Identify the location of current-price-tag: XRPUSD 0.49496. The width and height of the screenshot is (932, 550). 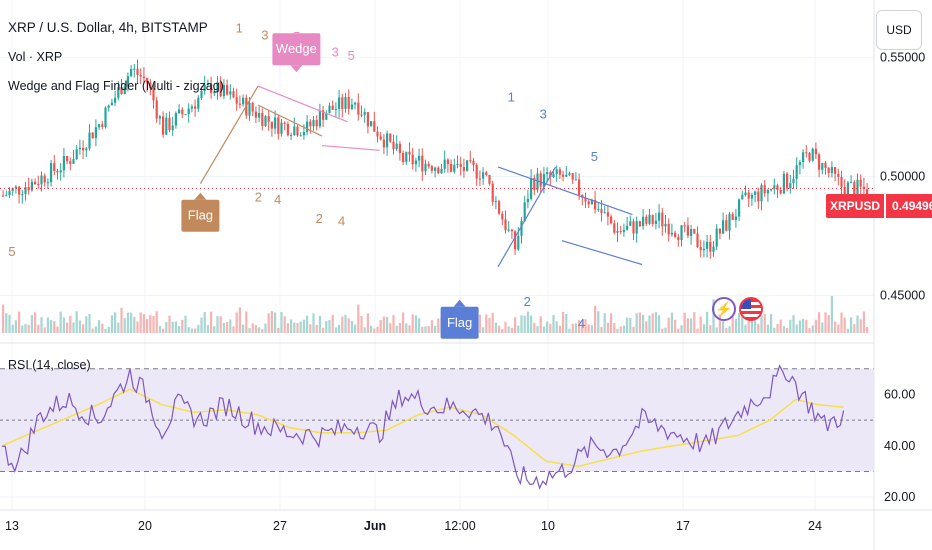
(879, 206).